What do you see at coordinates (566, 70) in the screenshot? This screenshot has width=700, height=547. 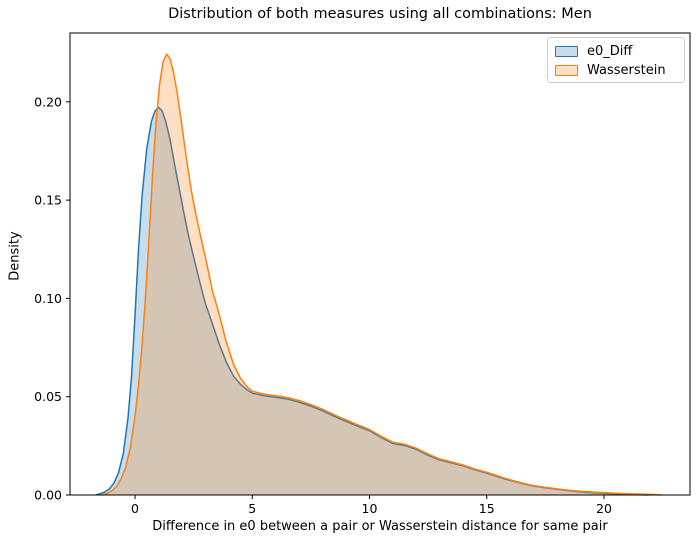 I see `legend-swatch-wasserstein` at bounding box center [566, 70].